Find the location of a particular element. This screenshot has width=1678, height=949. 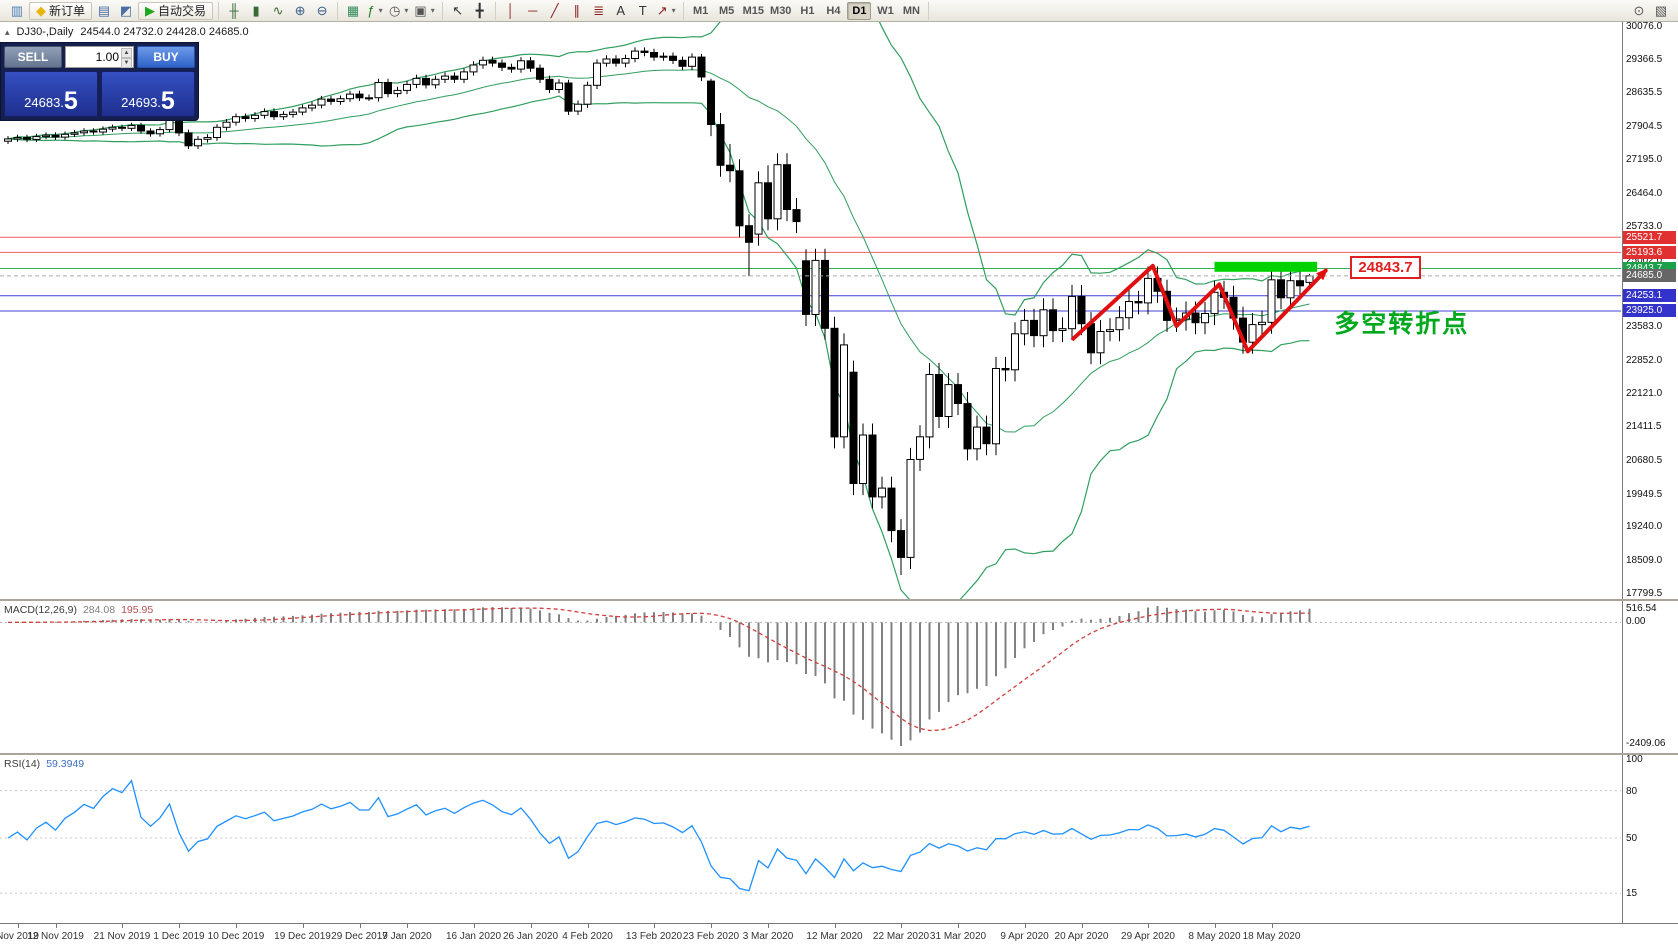

candlestick-chart-icon: ▮ is located at coordinates (256, 11).